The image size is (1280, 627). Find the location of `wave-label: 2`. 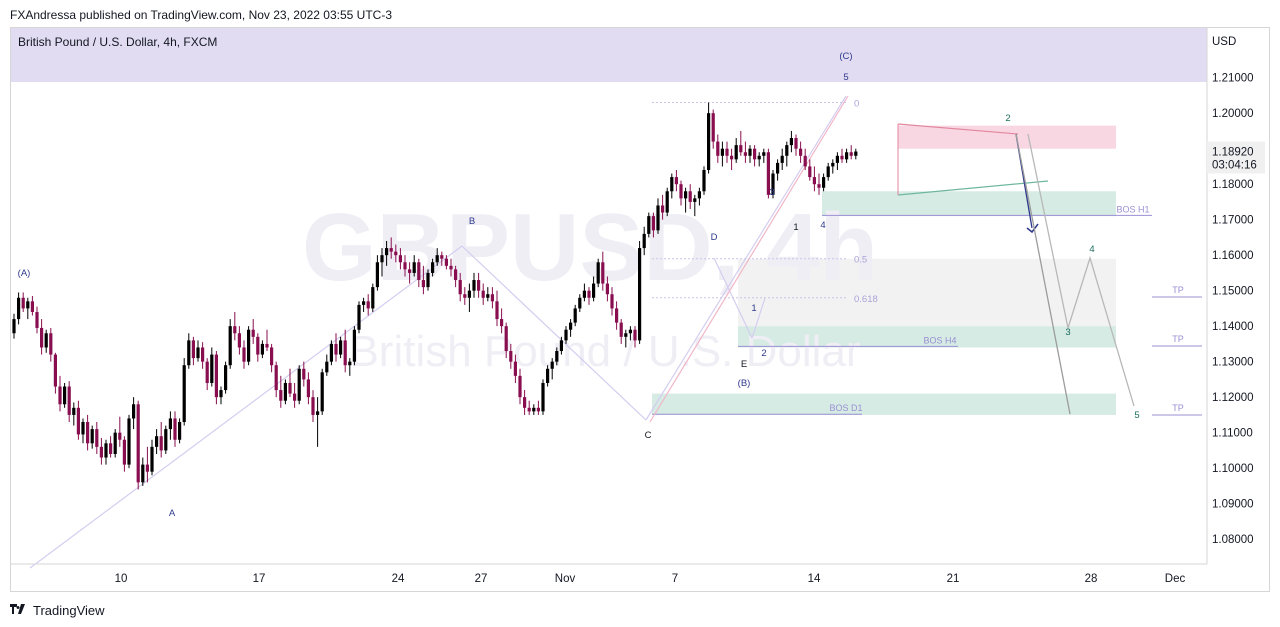

wave-label: 2 is located at coordinates (763, 353).